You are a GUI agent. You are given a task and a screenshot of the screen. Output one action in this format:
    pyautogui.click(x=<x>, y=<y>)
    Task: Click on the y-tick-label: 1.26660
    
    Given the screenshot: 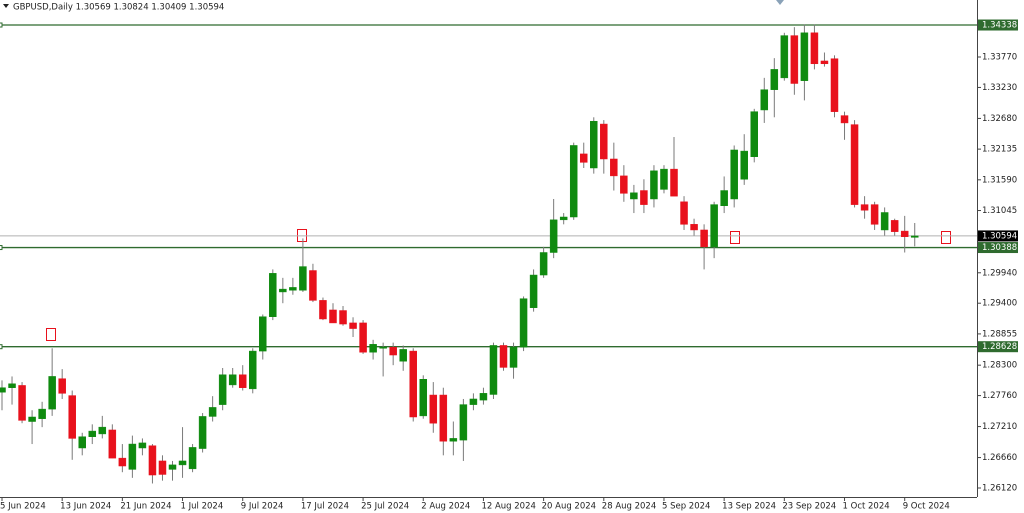 What is the action you would take?
    pyautogui.click(x=999, y=458)
    